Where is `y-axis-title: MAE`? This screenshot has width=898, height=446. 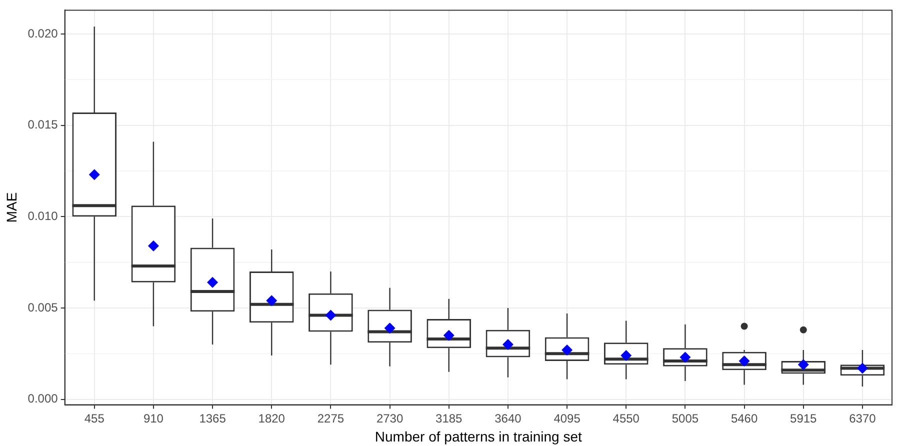 y-axis-title: MAE is located at coordinates (11, 207).